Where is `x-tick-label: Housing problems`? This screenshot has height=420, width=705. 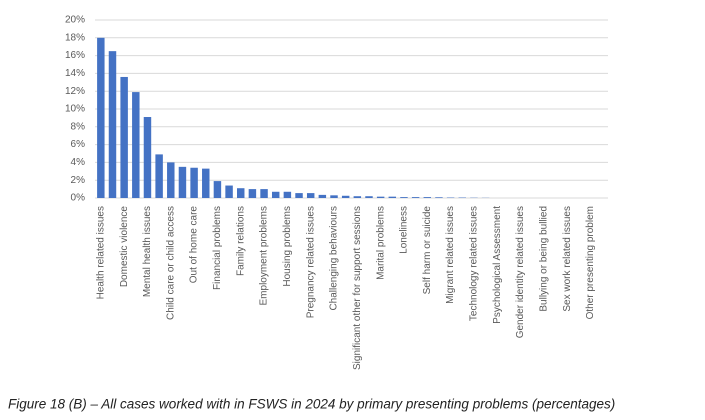
x-tick-label: Housing problems is located at coordinates (287, 246).